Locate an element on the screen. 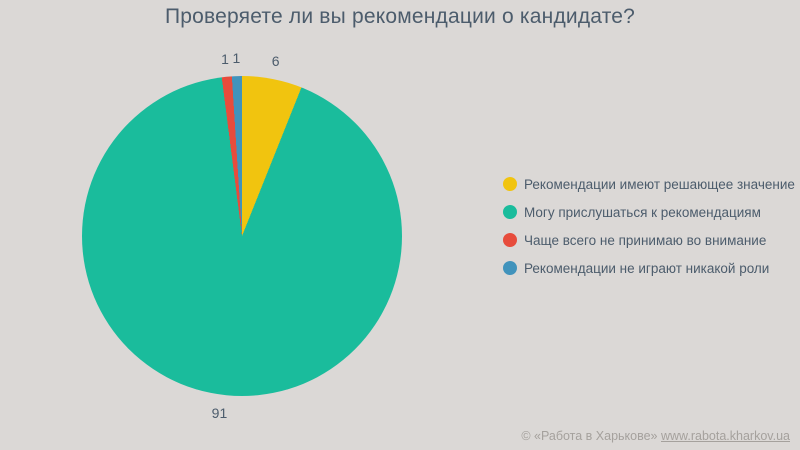 This screenshot has height=450, width=800. legend-item-listen: Могу прислушаться к рекомендациям is located at coordinates (649, 212).